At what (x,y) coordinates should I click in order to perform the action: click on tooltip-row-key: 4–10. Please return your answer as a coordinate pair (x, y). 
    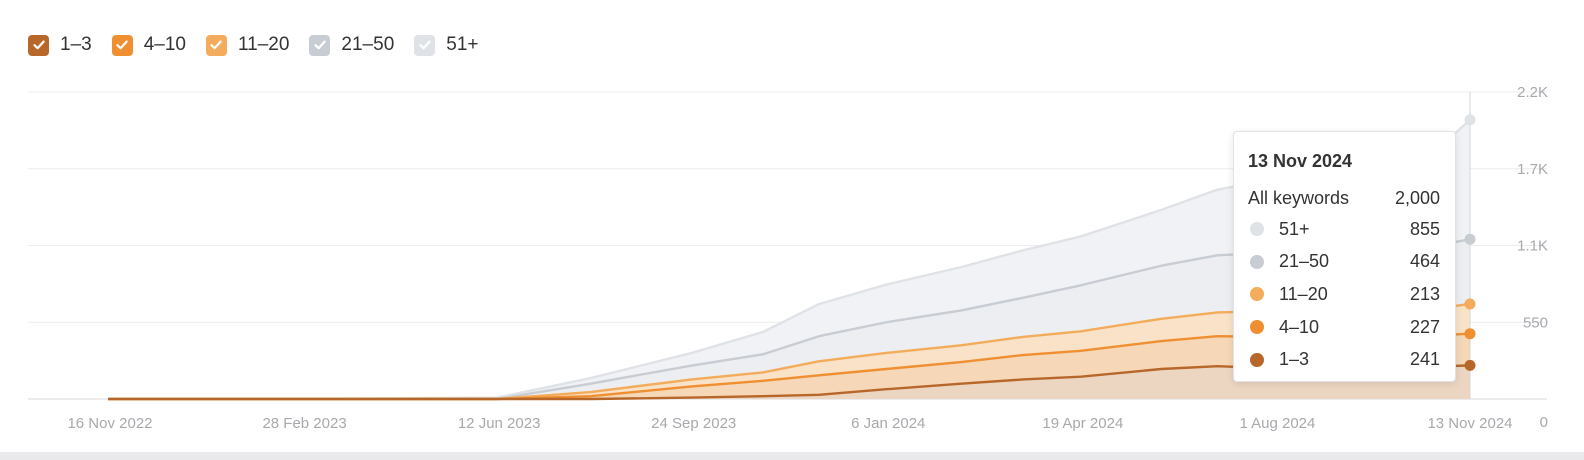
    Looking at the image, I should click on (1283, 327).